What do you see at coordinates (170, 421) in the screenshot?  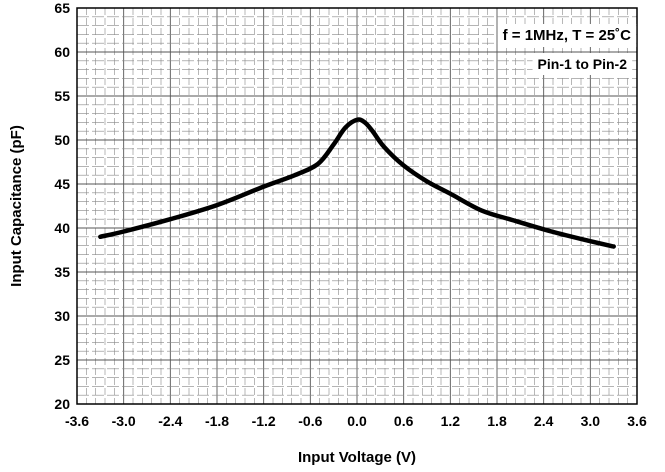 I see `x-tick-label: -2.4` at bounding box center [170, 421].